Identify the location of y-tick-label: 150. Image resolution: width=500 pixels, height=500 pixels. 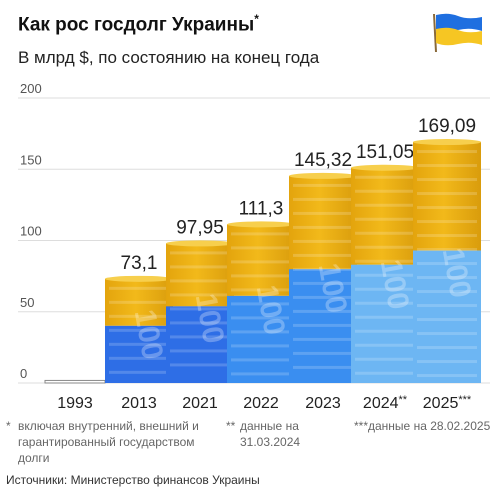
(31, 159).